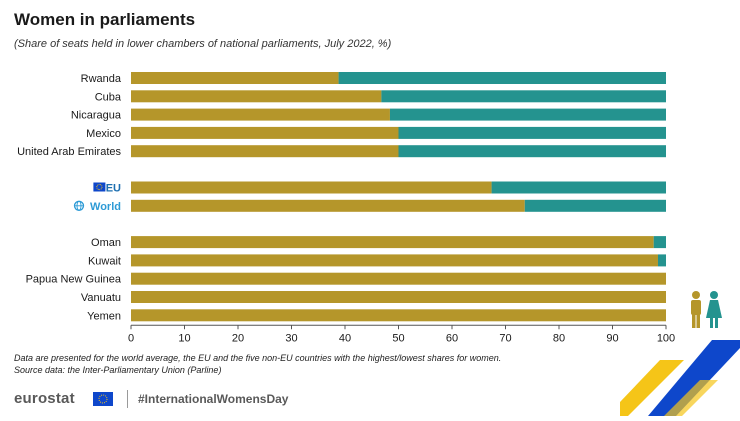 The width and height of the screenshot is (740, 421). I want to click on category-label: EU, so click(113, 189).